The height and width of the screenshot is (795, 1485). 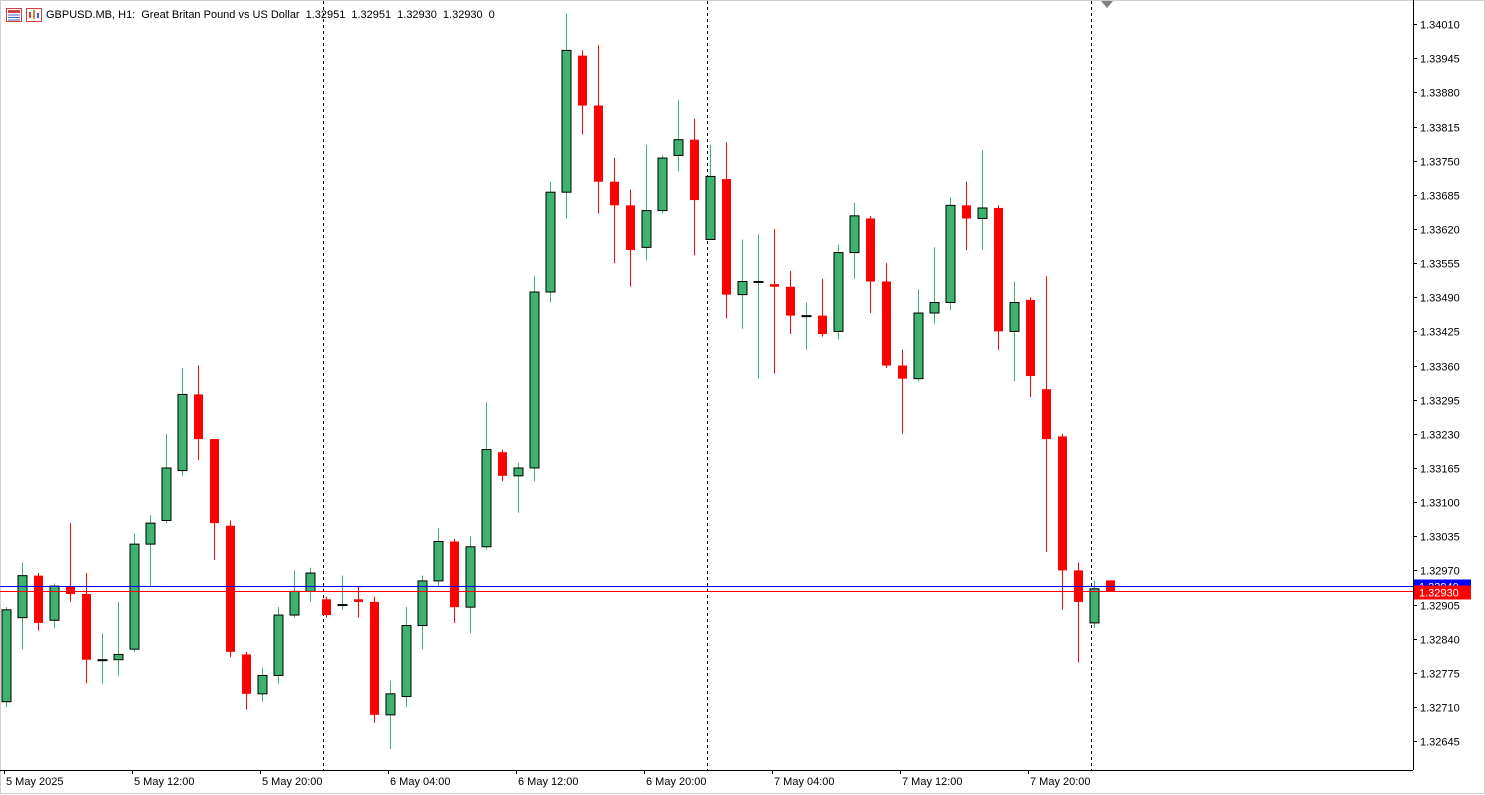 I want to click on price-tick-label: 1.33750, so click(x=1440, y=163).